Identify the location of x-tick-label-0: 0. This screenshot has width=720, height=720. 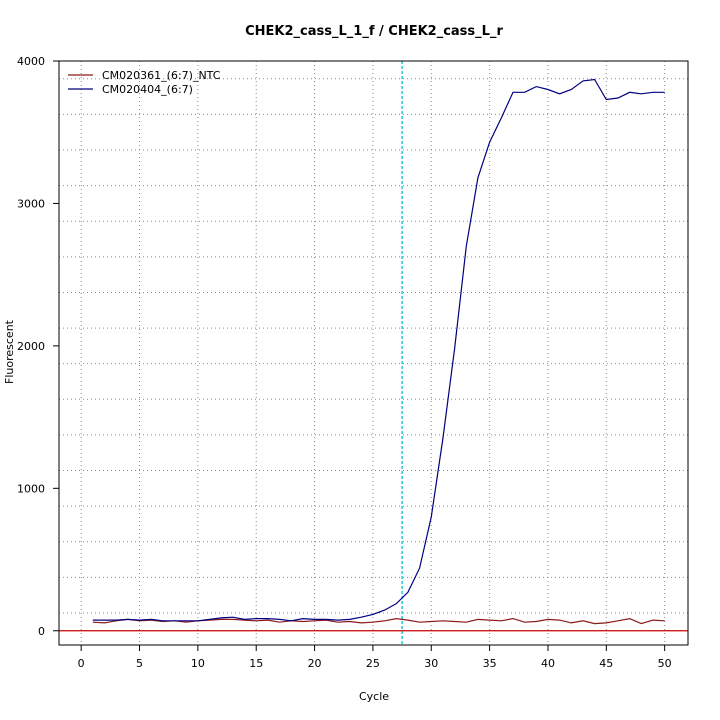
(81, 663).